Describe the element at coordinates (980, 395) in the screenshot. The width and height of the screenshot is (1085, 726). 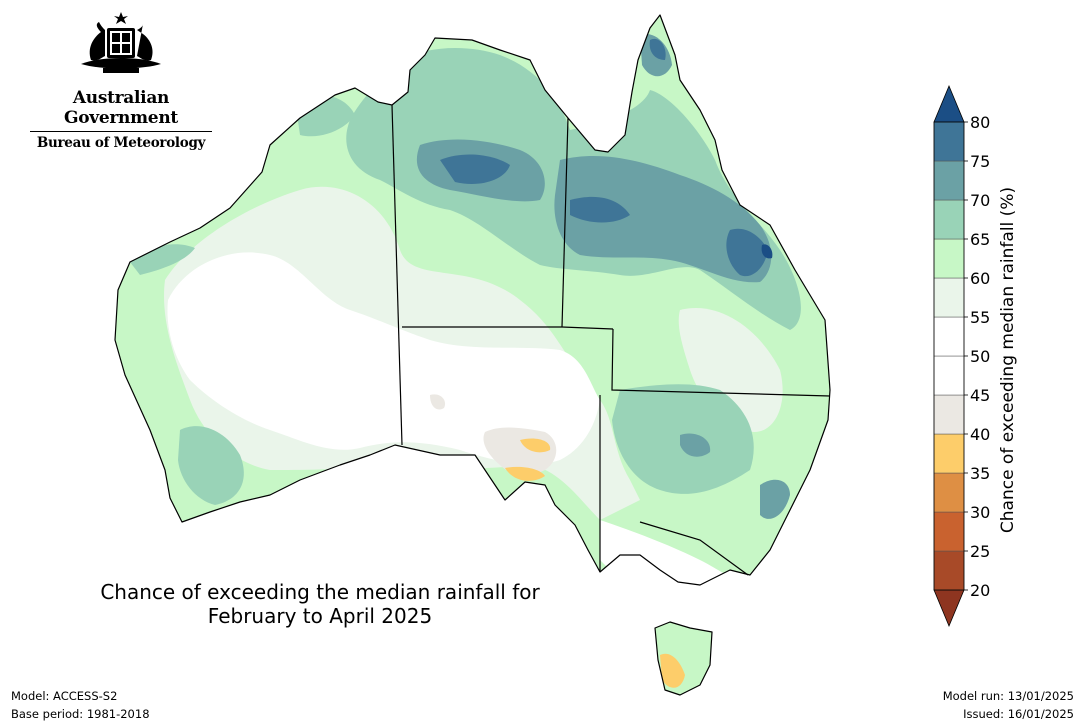
I see `colorbar-tick-label: 45` at that location.